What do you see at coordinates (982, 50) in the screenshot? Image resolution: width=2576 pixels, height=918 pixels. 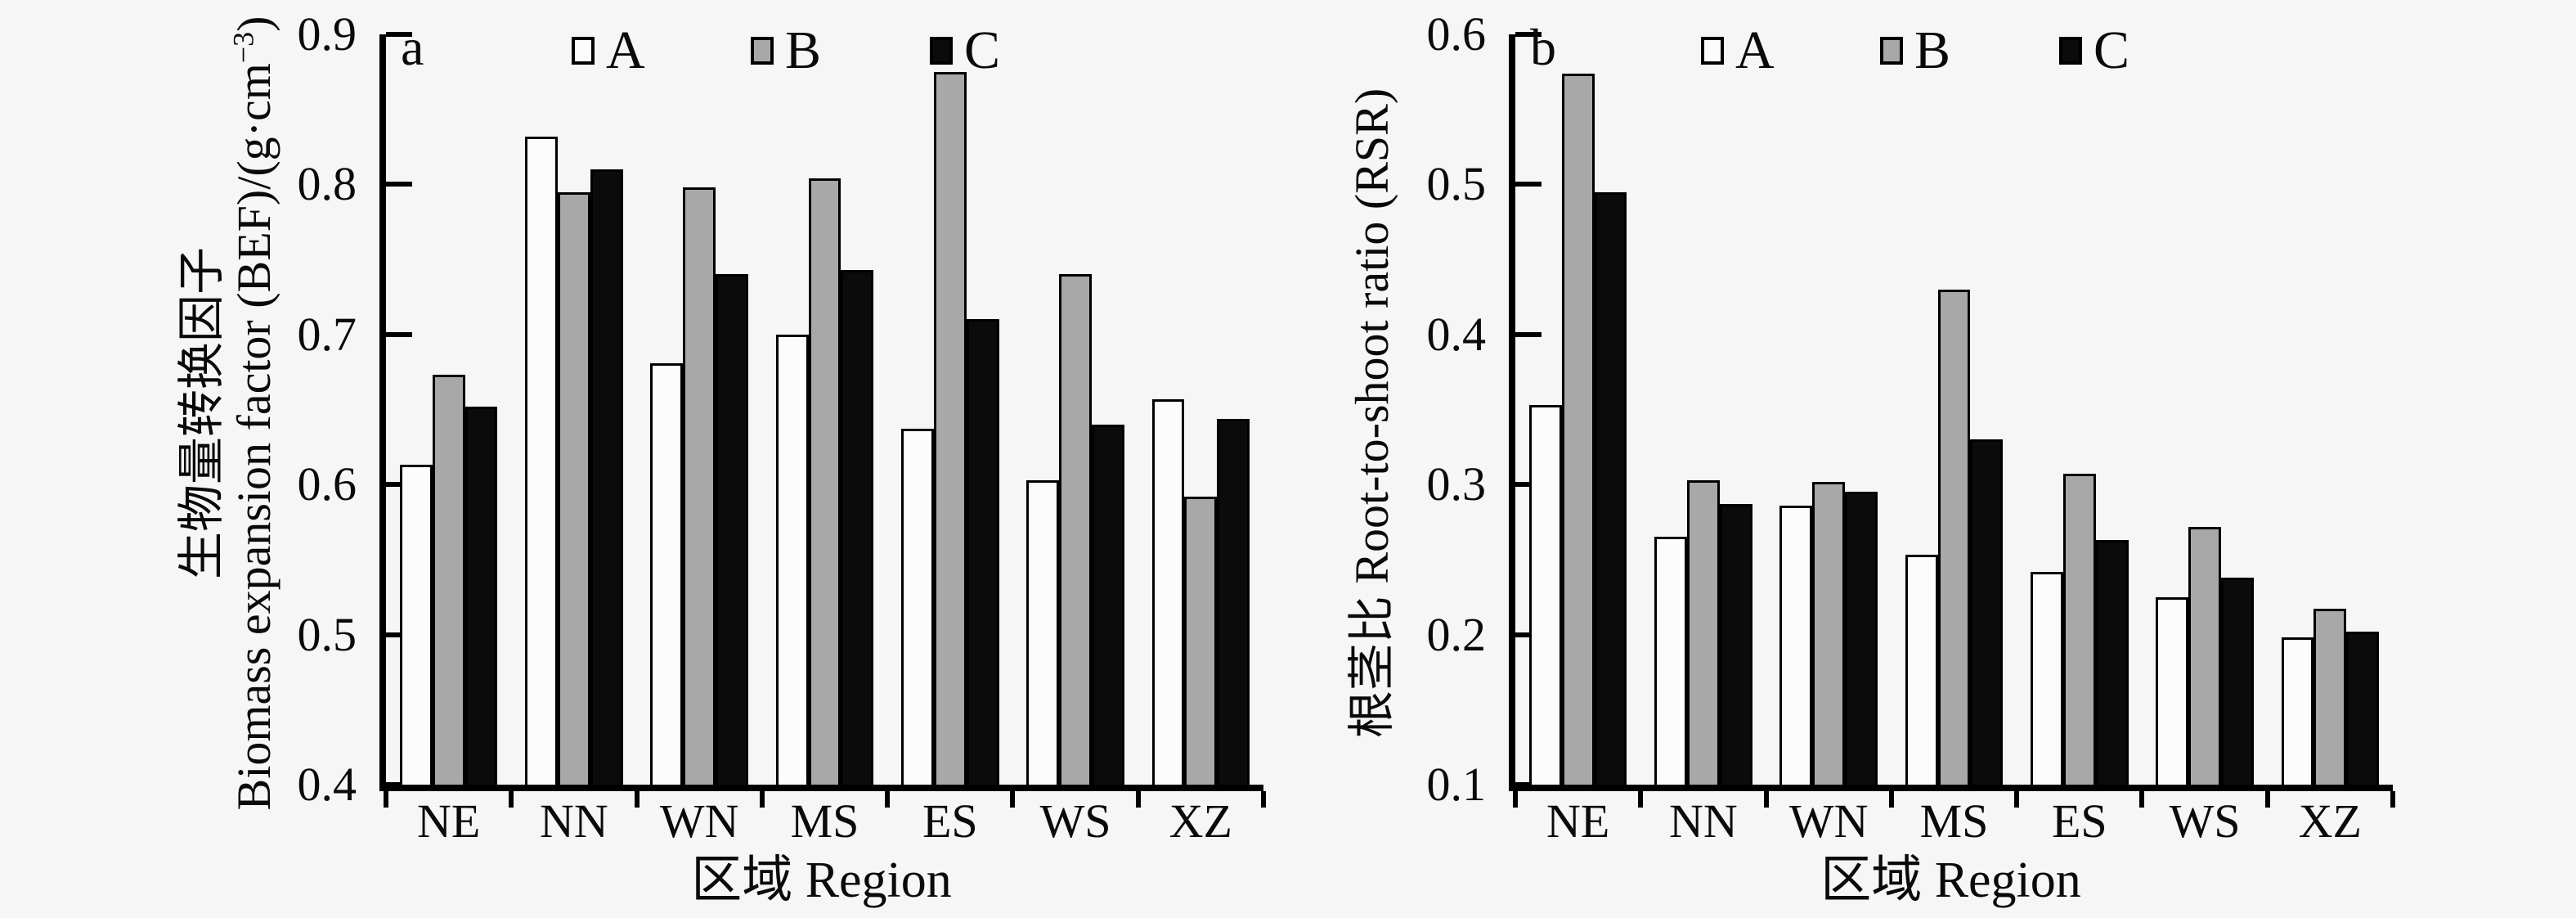 I see `legend-label-C: C` at bounding box center [982, 50].